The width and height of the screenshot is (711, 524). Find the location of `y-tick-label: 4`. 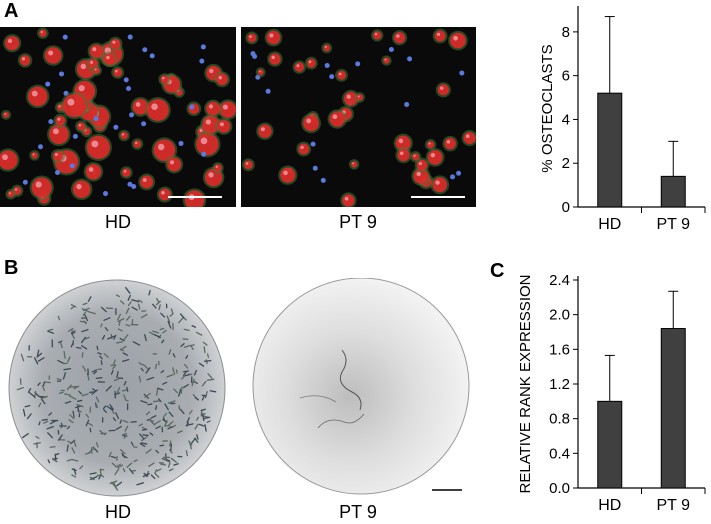

y-tick-label: 4 is located at coordinates (566, 119).